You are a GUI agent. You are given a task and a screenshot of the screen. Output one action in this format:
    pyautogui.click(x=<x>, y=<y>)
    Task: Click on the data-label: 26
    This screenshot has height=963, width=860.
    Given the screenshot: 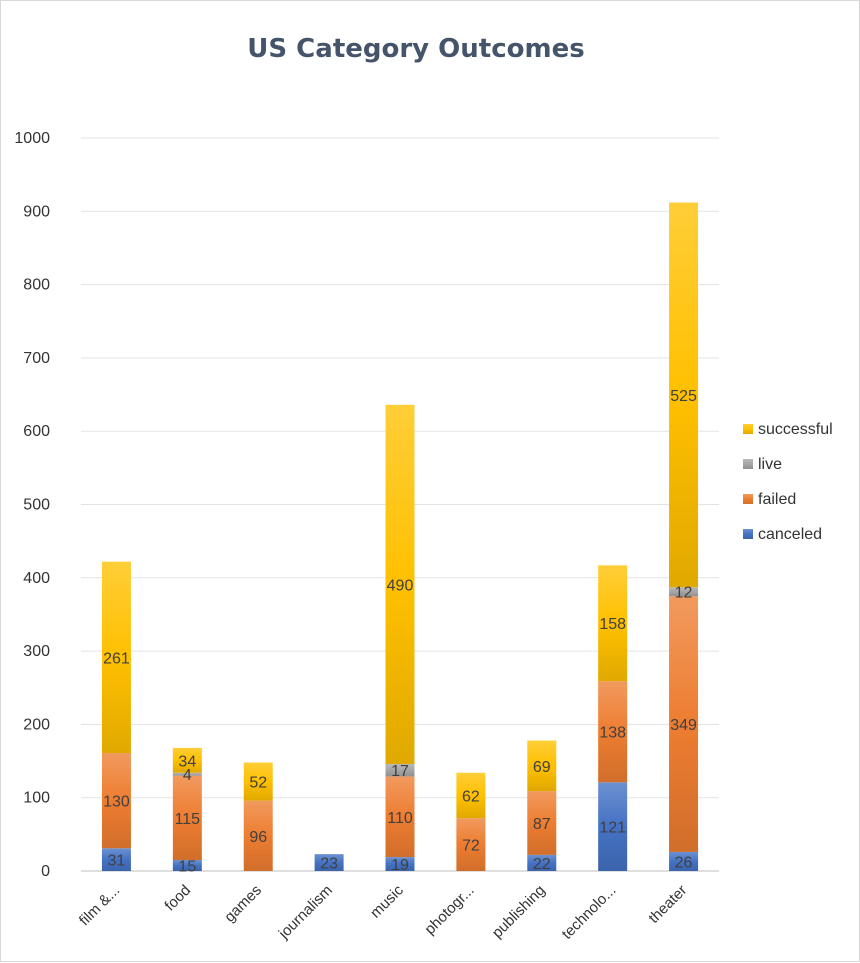 What is the action you would take?
    pyautogui.click(x=684, y=862)
    